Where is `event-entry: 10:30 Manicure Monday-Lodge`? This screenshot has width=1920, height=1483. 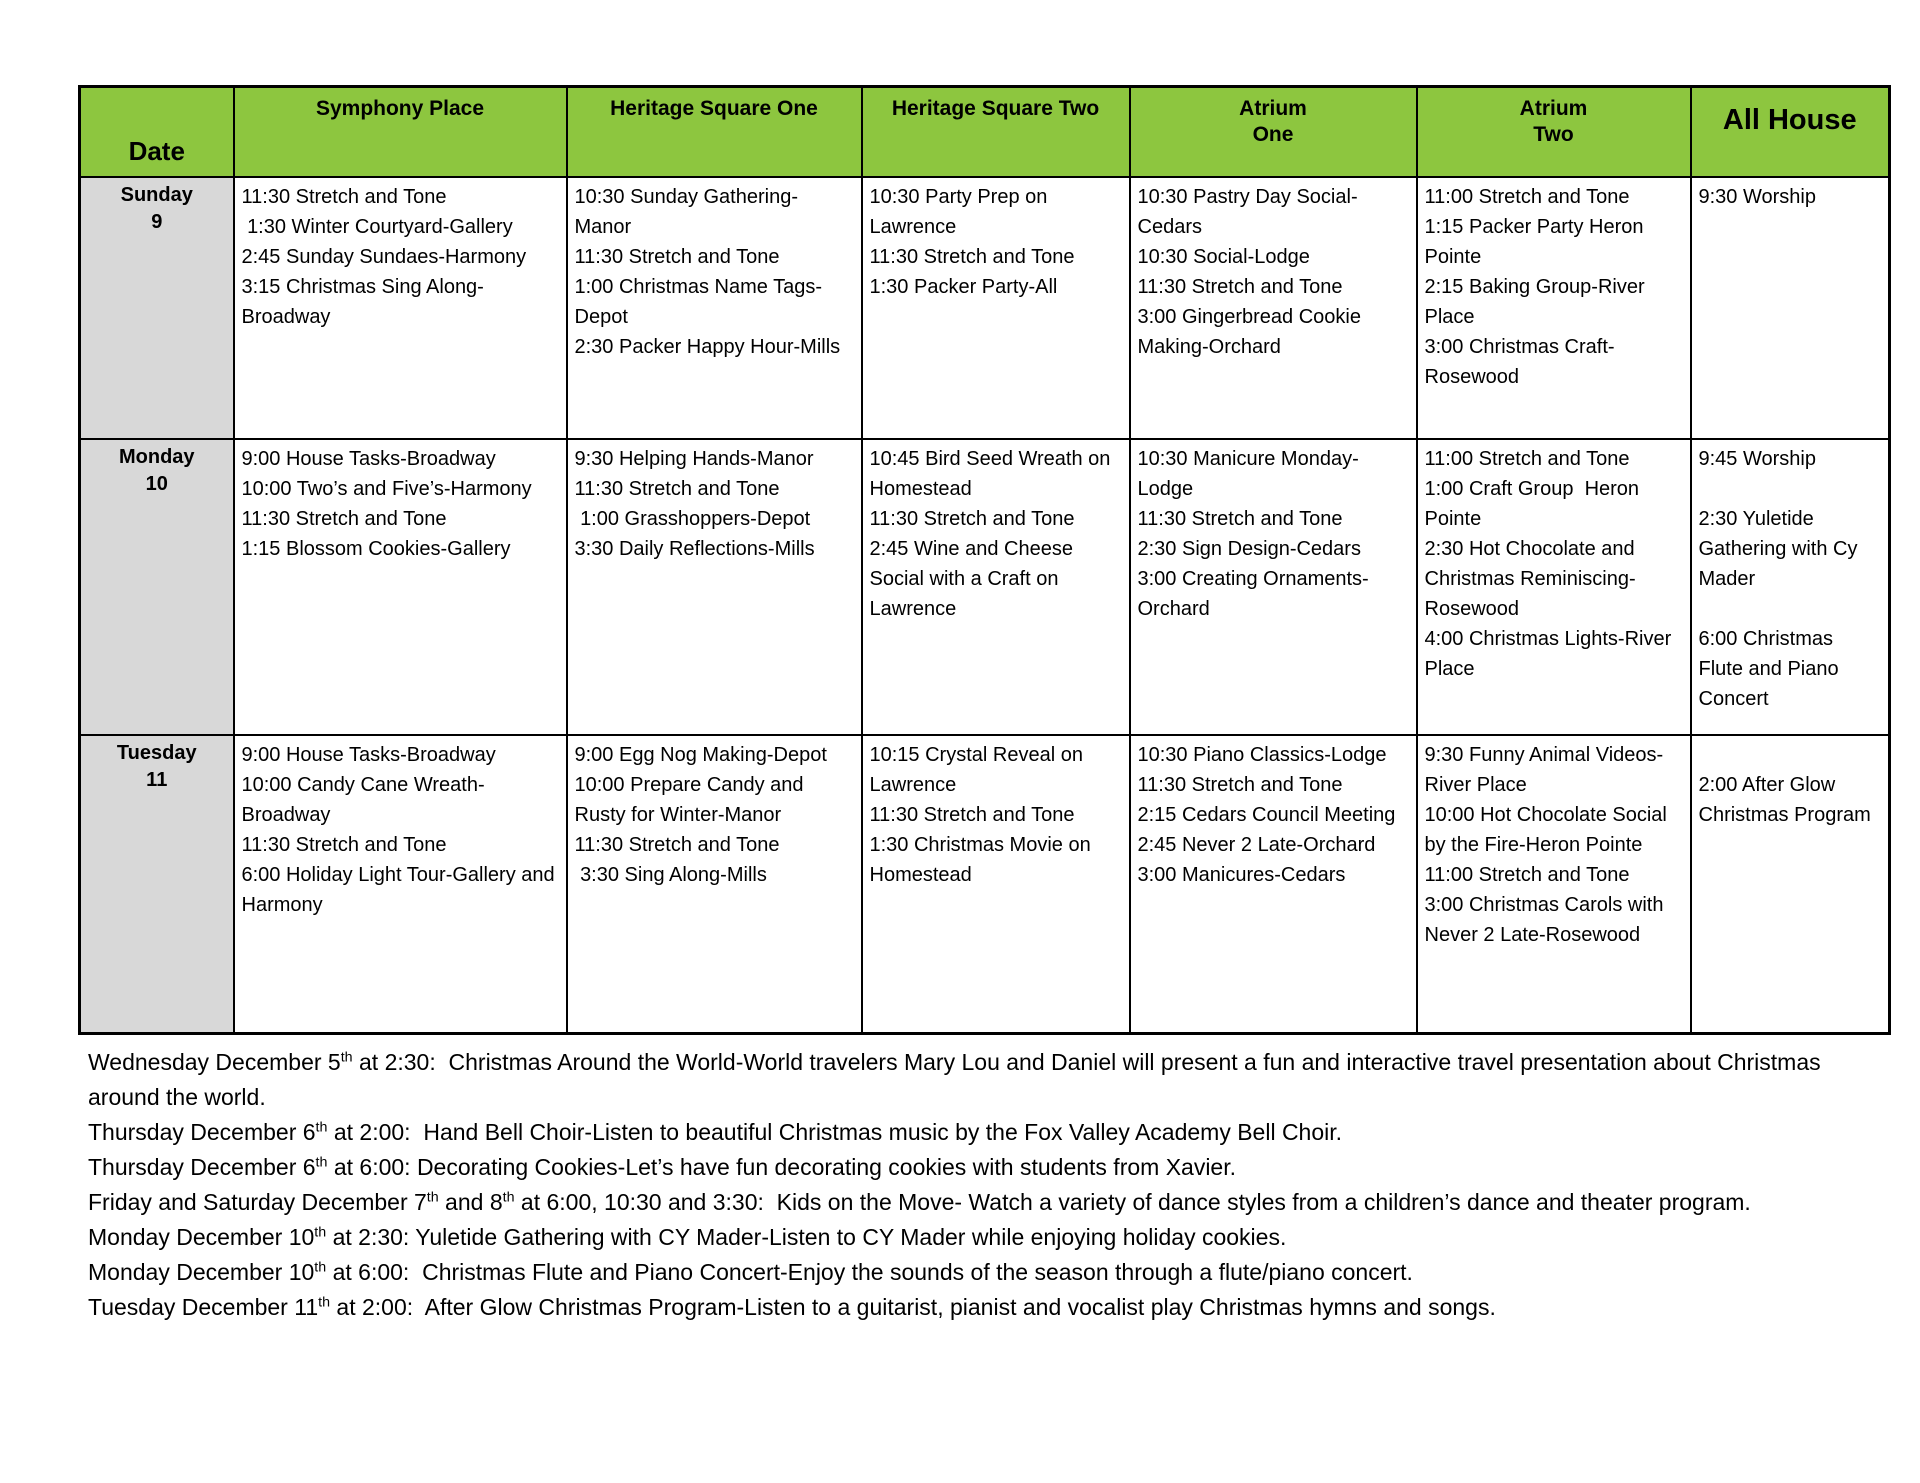 event-entry: 10:30 Manicure Monday-Lodge is located at coordinates (1248, 473).